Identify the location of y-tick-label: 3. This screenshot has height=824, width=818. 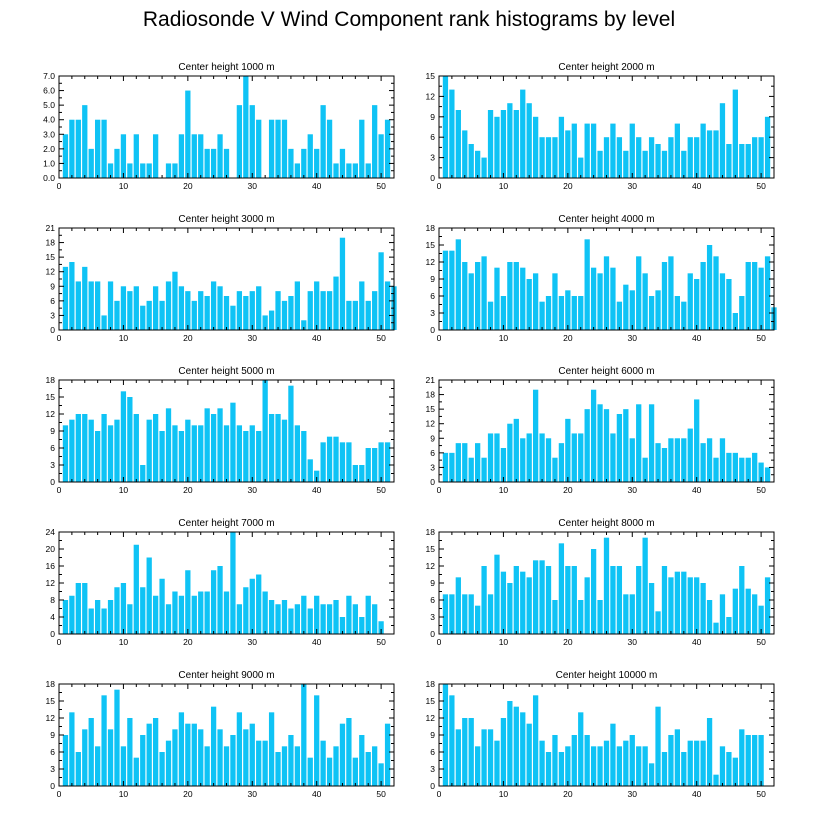
(52, 769).